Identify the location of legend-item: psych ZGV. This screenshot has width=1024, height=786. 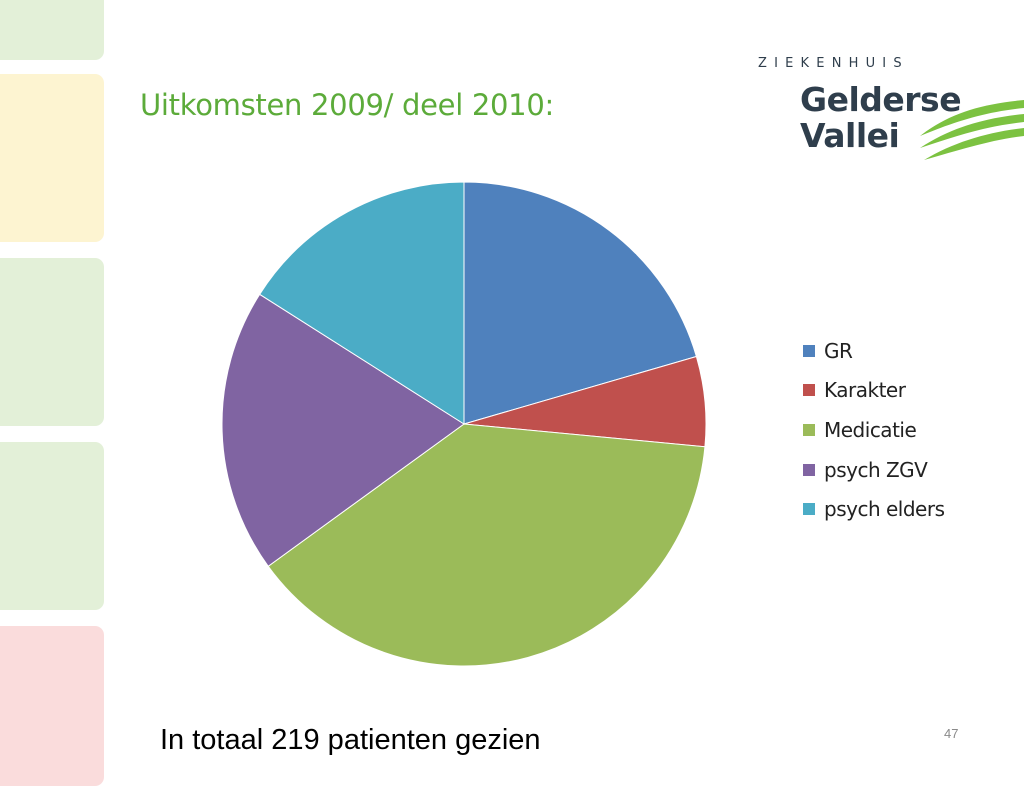
(873, 470).